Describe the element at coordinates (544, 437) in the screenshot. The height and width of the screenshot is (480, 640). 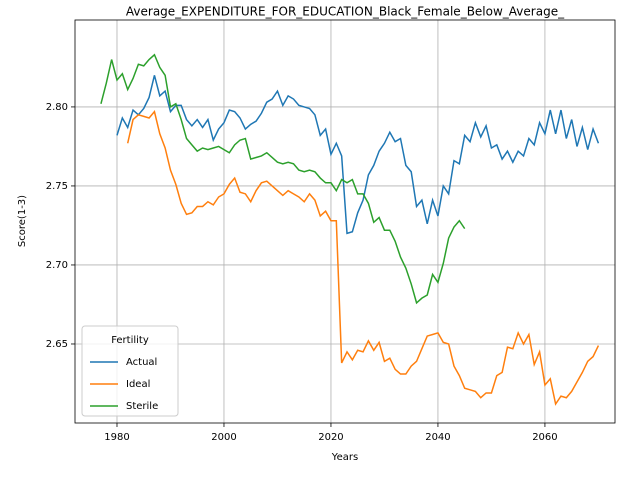
I see `x-tick-label: 2060` at that location.